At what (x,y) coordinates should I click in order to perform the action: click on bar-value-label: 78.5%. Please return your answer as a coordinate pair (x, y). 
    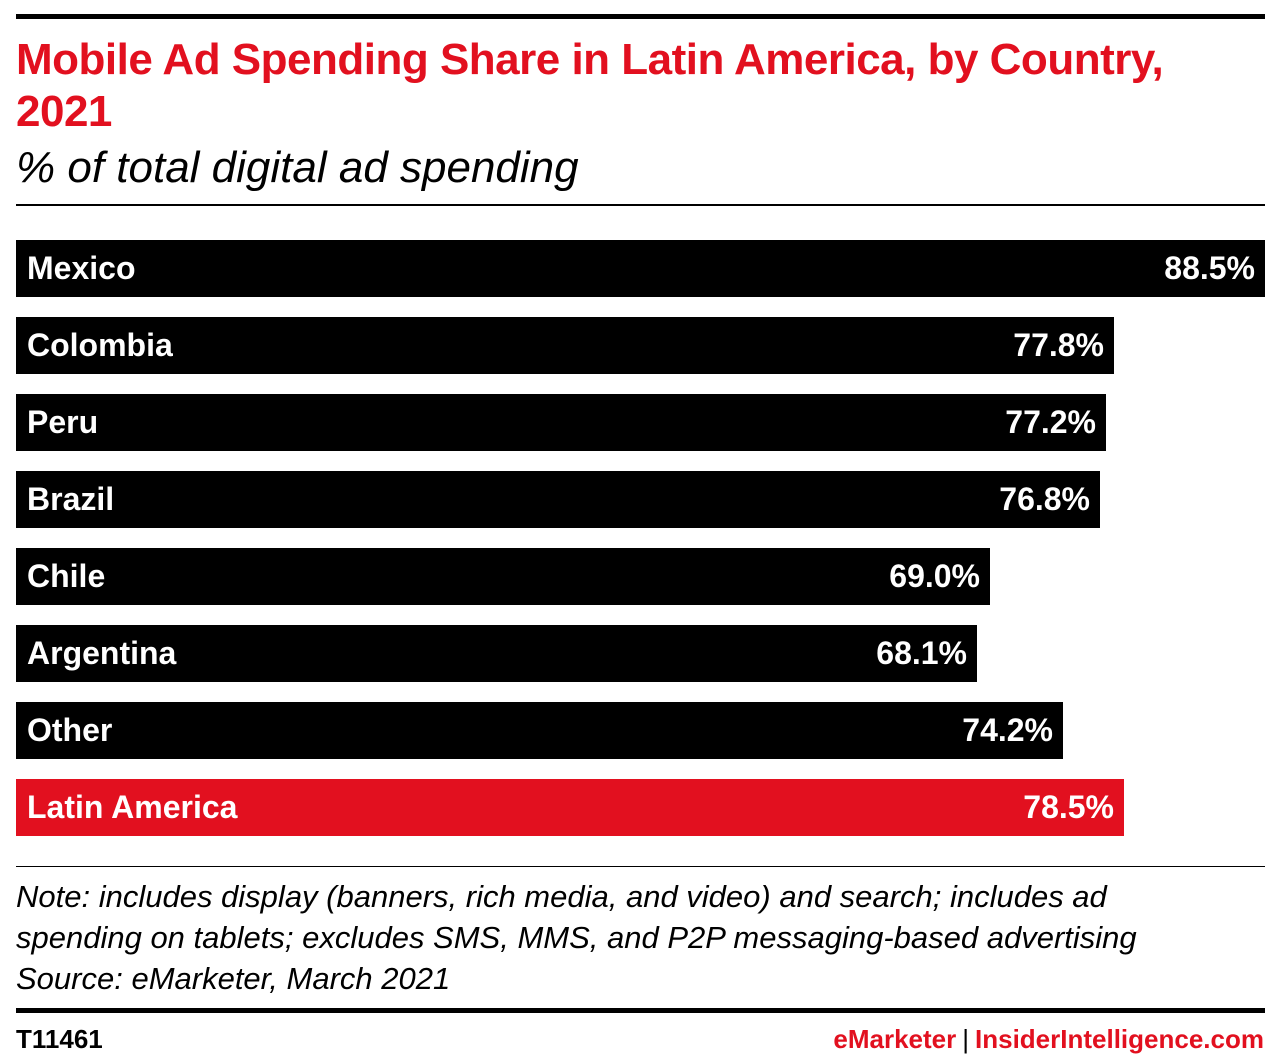
    Looking at the image, I should click on (1068, 807).